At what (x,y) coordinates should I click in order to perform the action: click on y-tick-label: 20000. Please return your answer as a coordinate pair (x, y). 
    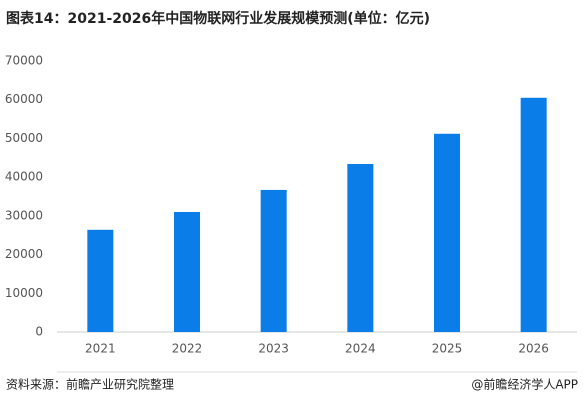
    Looking at the image, I should click on (24, 254).